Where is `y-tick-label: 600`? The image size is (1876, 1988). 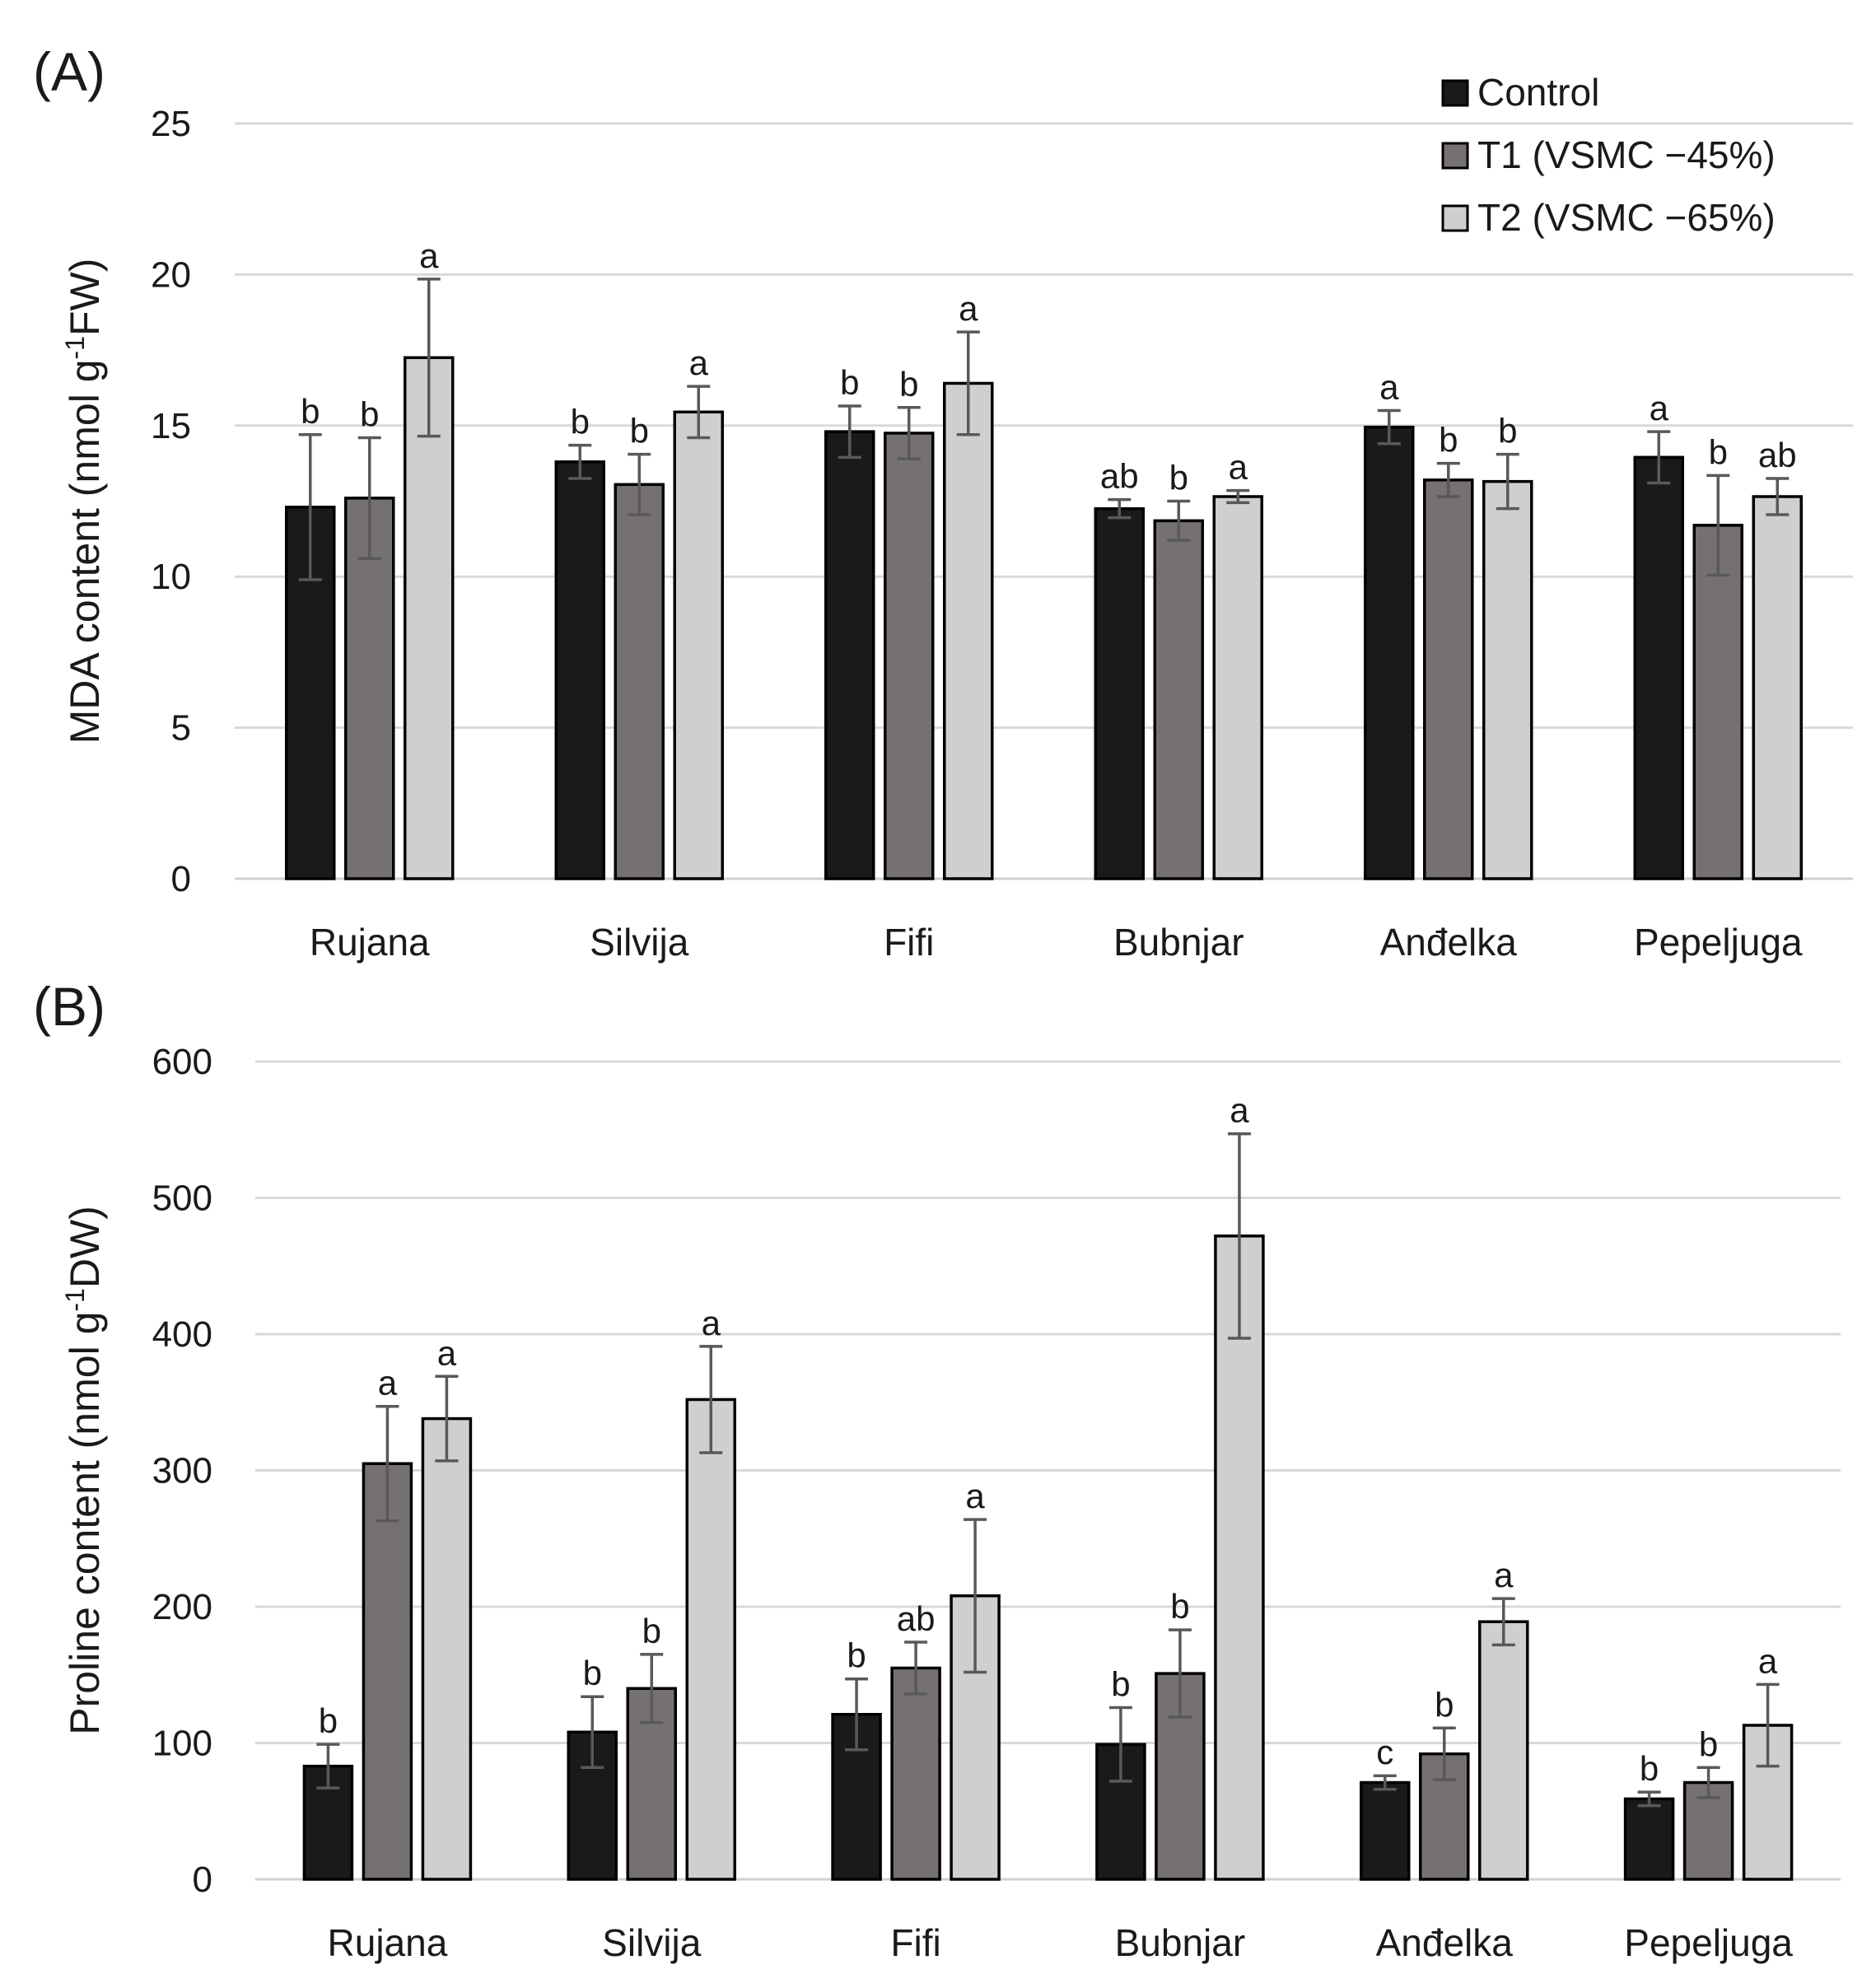
y-tick-label: 600 is located at coordinates (182, 1062).